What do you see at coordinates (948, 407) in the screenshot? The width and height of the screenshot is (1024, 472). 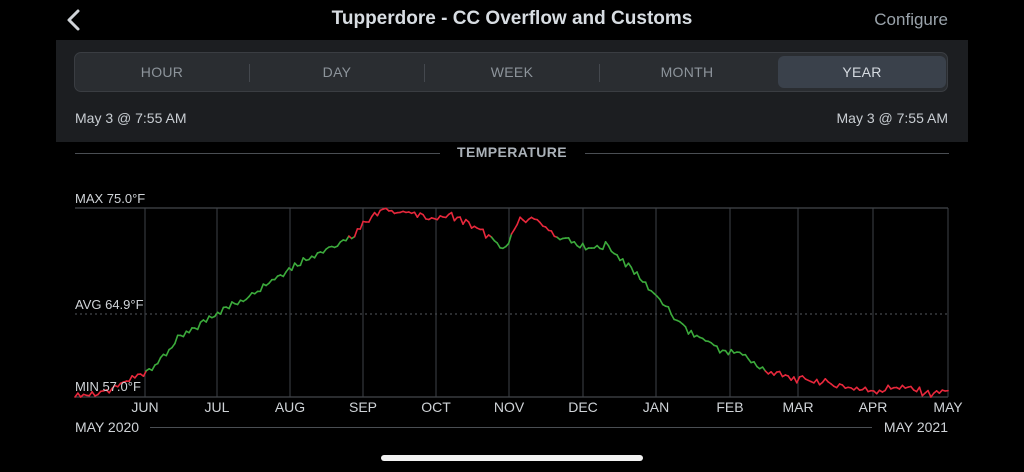 I see `month-label: MAY` at bounding box center [948, 407].